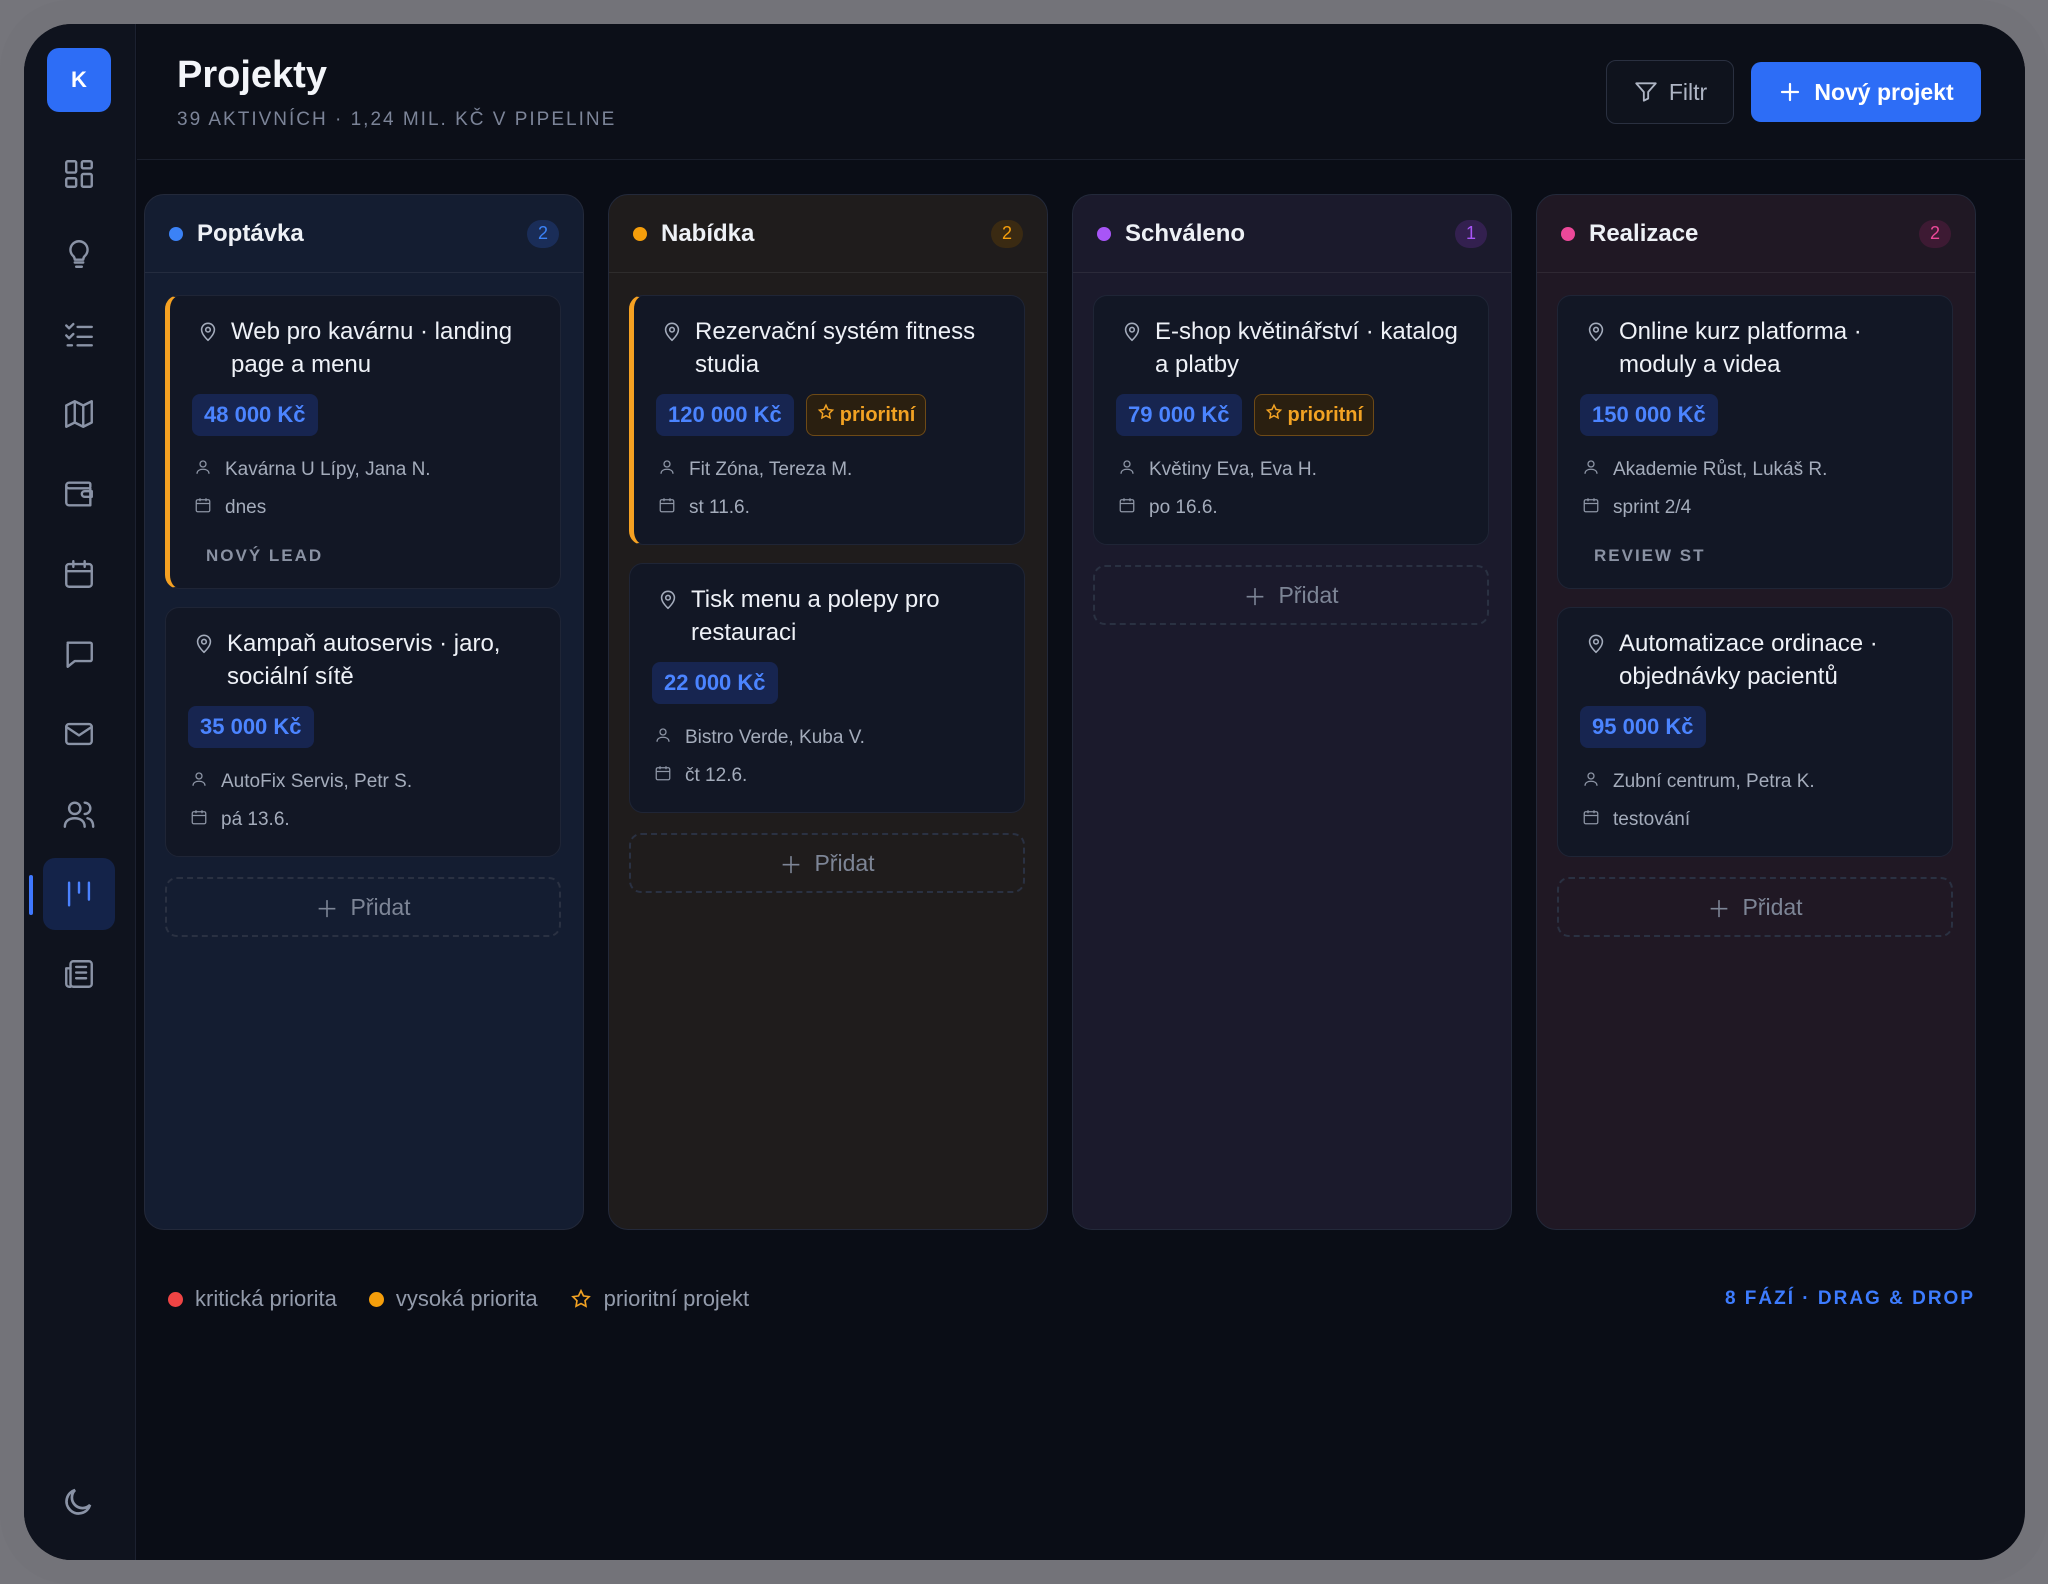  Describe the element at coordinates (79, 414) in the screenshot. I see `map-icon` at that location.